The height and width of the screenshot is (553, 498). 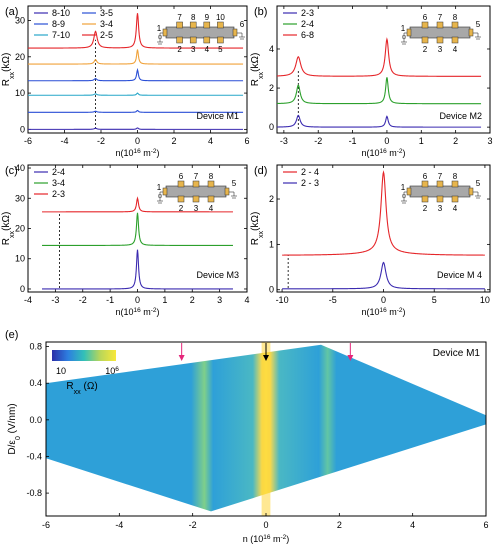 I want to click on cnp-stripe, so click(x=266, y=429).